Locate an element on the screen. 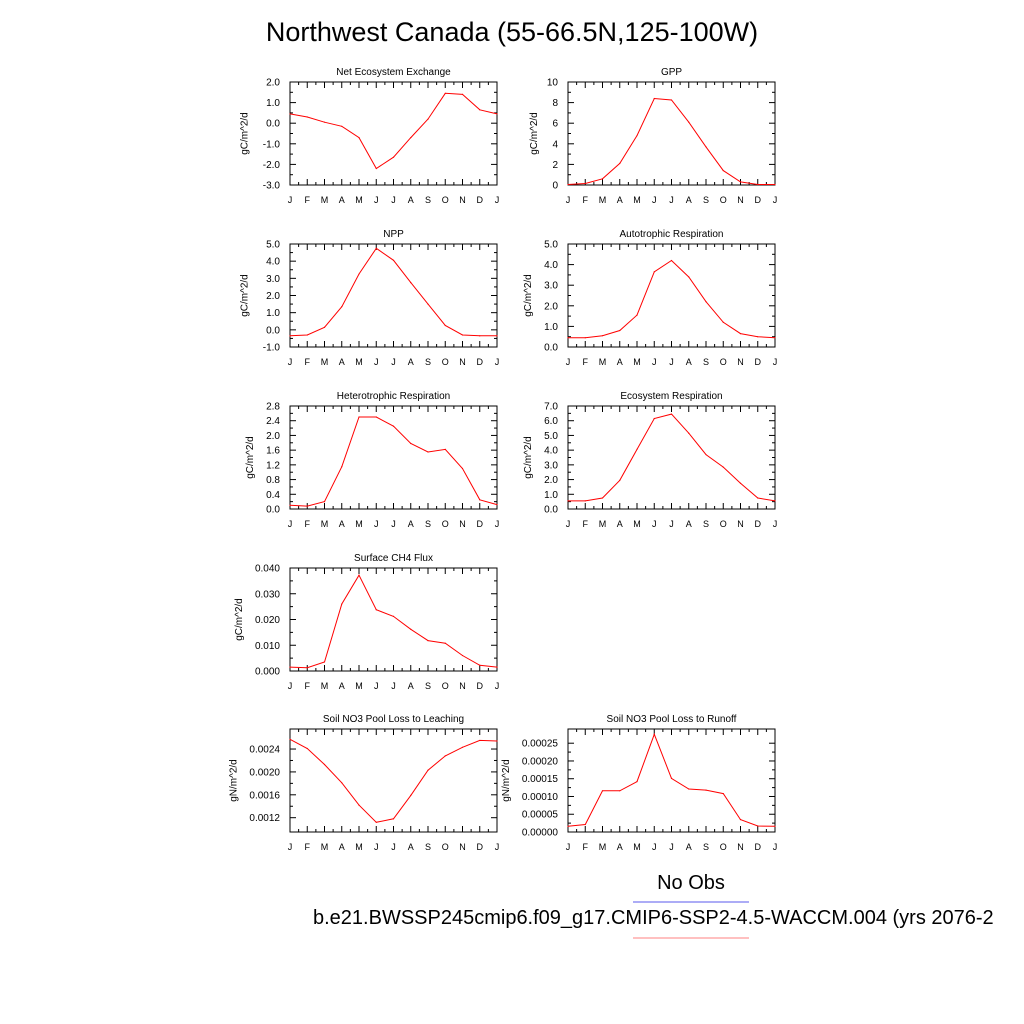 This screenshot has height=1024, width=1024. y-tick-label: 4.0 is located at coordinates (273, 262).